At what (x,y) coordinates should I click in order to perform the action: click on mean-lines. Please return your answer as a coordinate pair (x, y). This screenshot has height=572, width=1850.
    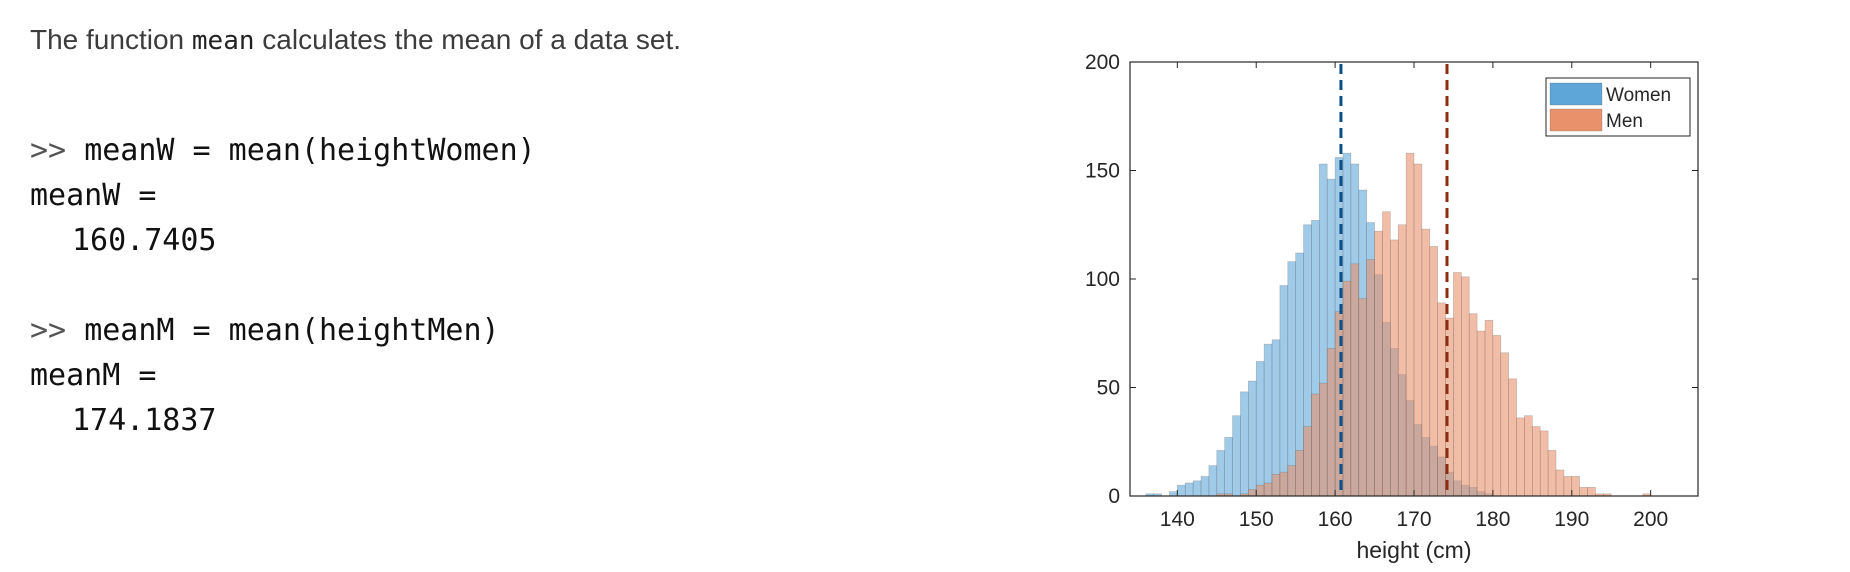
    Looking at the image, I should click on (1394, 280).